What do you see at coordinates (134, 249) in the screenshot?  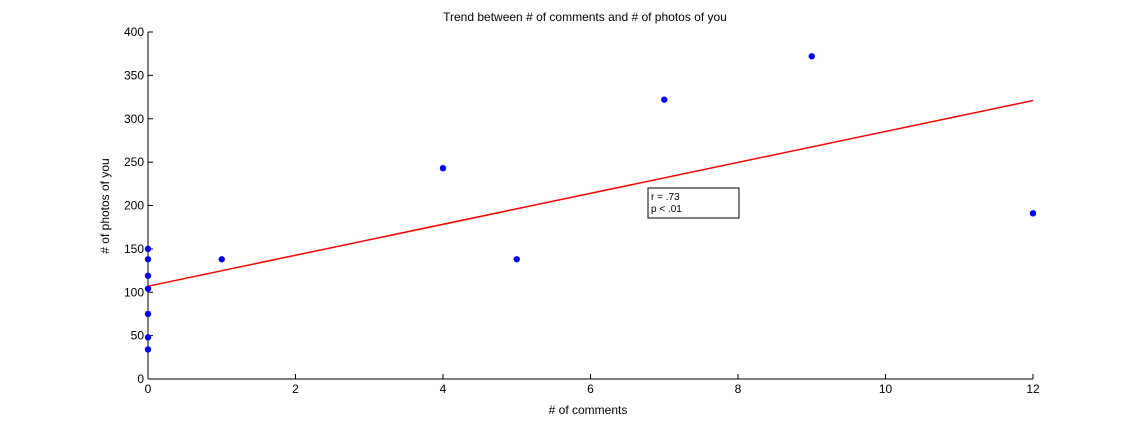 I see `y-tick-label: 150` at bounding box center [134, 249].